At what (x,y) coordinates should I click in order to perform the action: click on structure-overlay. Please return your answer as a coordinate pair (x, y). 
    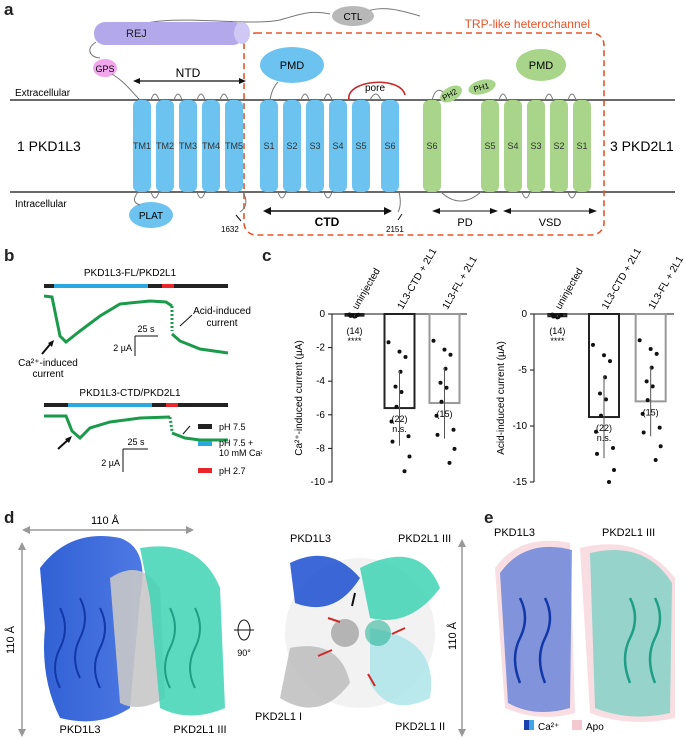
    Looking at the image, I should click on (585, 631).